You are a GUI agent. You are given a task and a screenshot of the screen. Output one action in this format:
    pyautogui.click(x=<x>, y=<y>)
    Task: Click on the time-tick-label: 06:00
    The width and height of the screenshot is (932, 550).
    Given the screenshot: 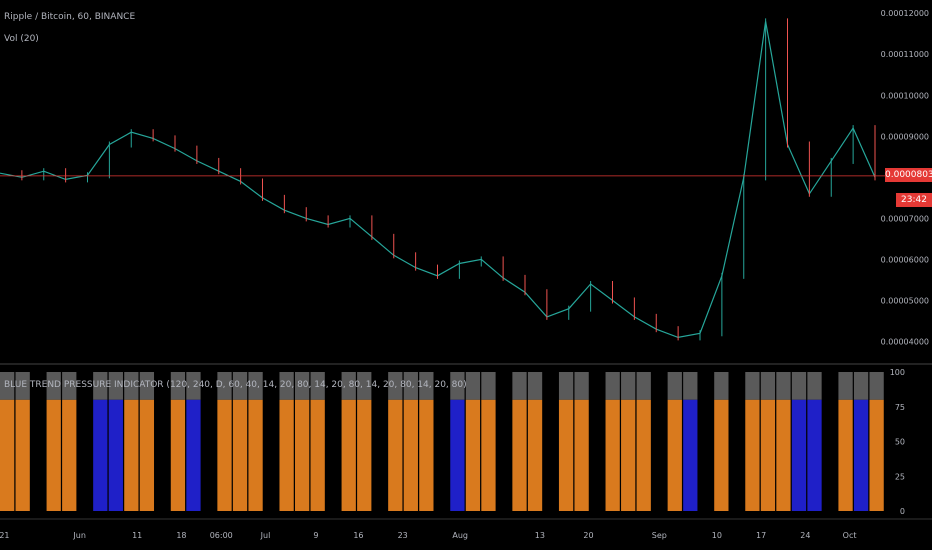 What is the action you would take?
    pyautogui.click(x=221, y=535)
    